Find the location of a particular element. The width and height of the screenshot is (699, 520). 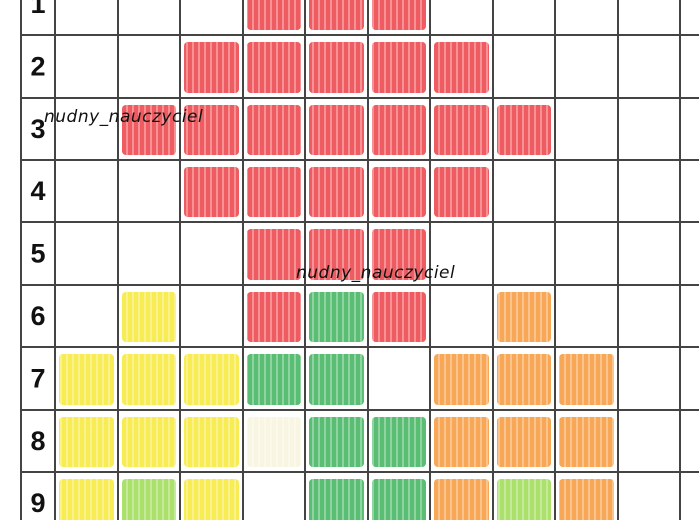

row-label: 5 is located at coordinates (37, 254).